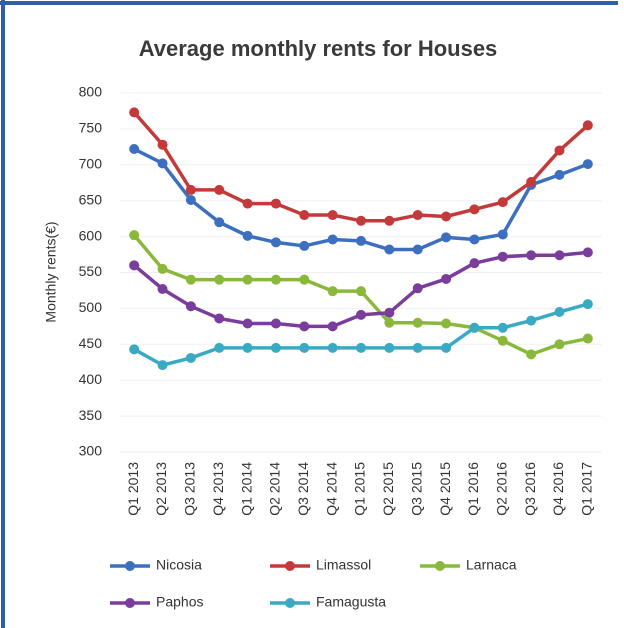  Describe the element at coordinates (51, 271) in the screenshot. I see `y-axis-label: Monthly rents(€)` at that location.